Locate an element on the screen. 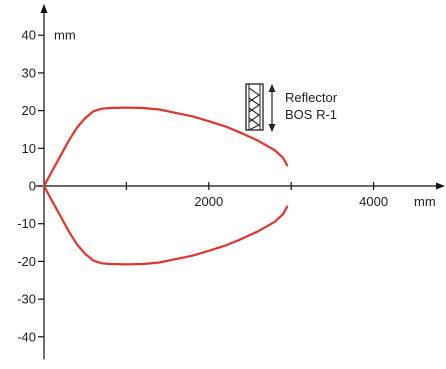 The image size is (446, 369). y-tick-label: 10 is located at coordinates (29, 148).